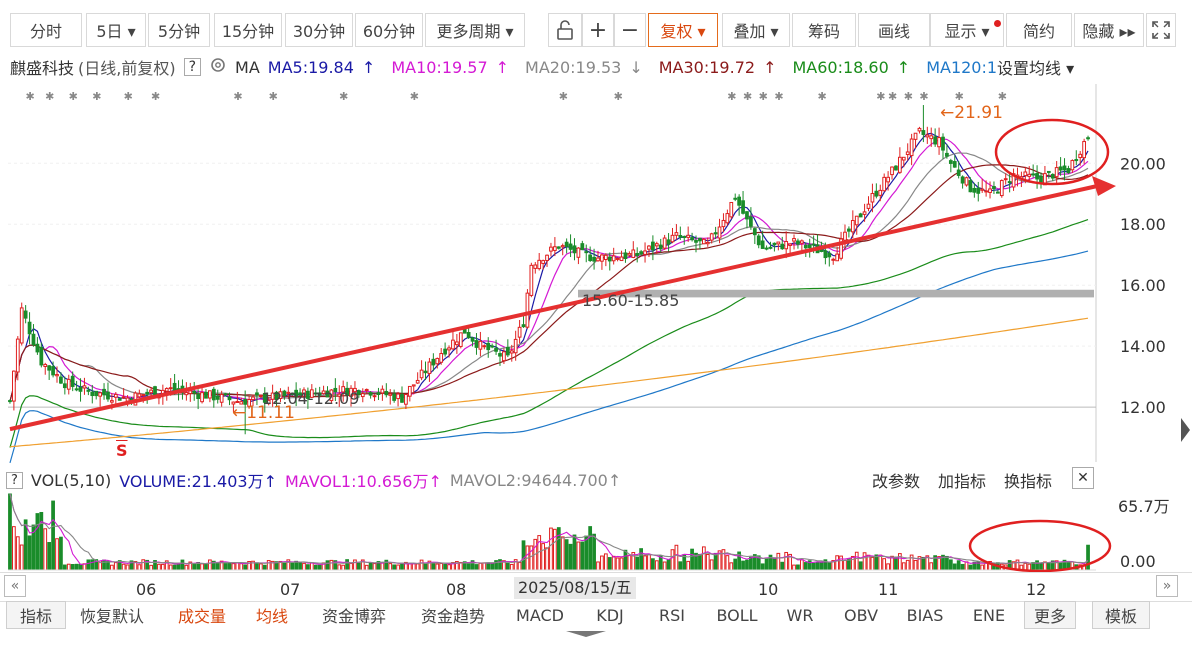  I want to click on period-more: 更多周期 ▾, so click(475, 30).